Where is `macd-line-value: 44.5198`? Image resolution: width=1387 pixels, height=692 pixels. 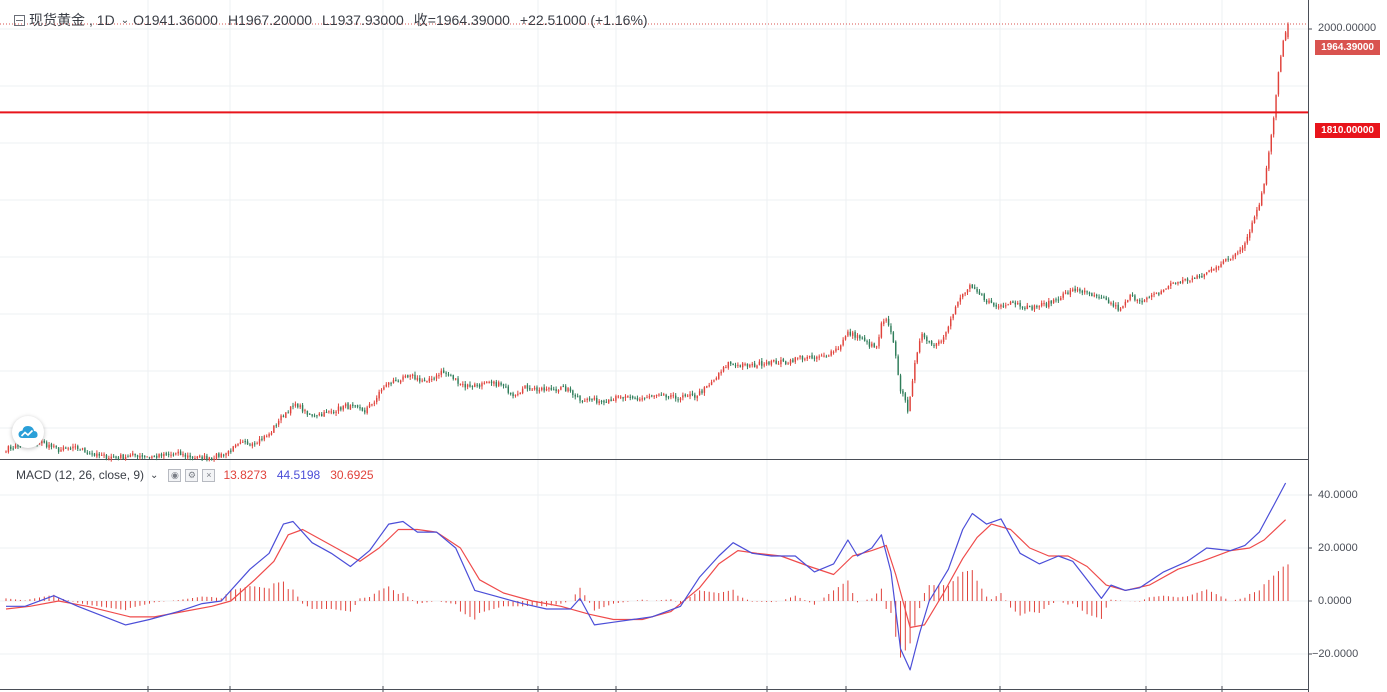
macd-line-value: 44.5198 is located at coordinates (298, 475).